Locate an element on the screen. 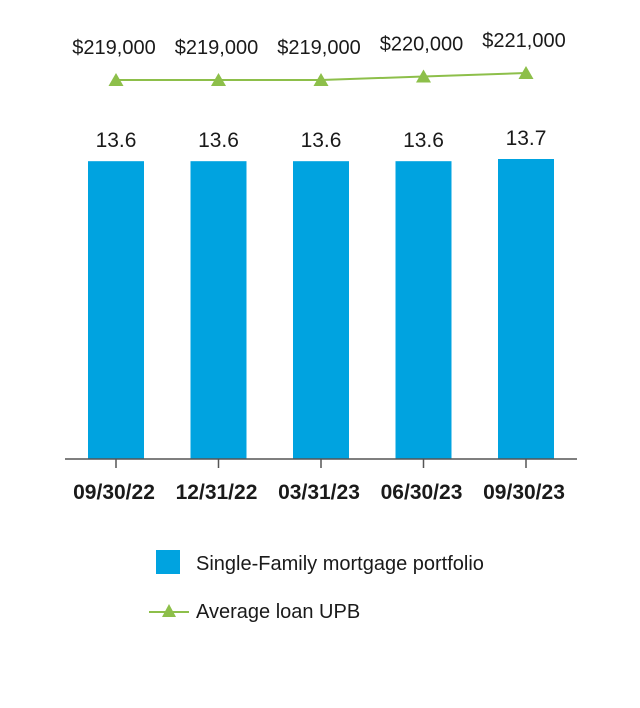 The height and width of the screenshot is (708, 640). upb-data-label-1: $219,000 is located at coordinates (216, 48).